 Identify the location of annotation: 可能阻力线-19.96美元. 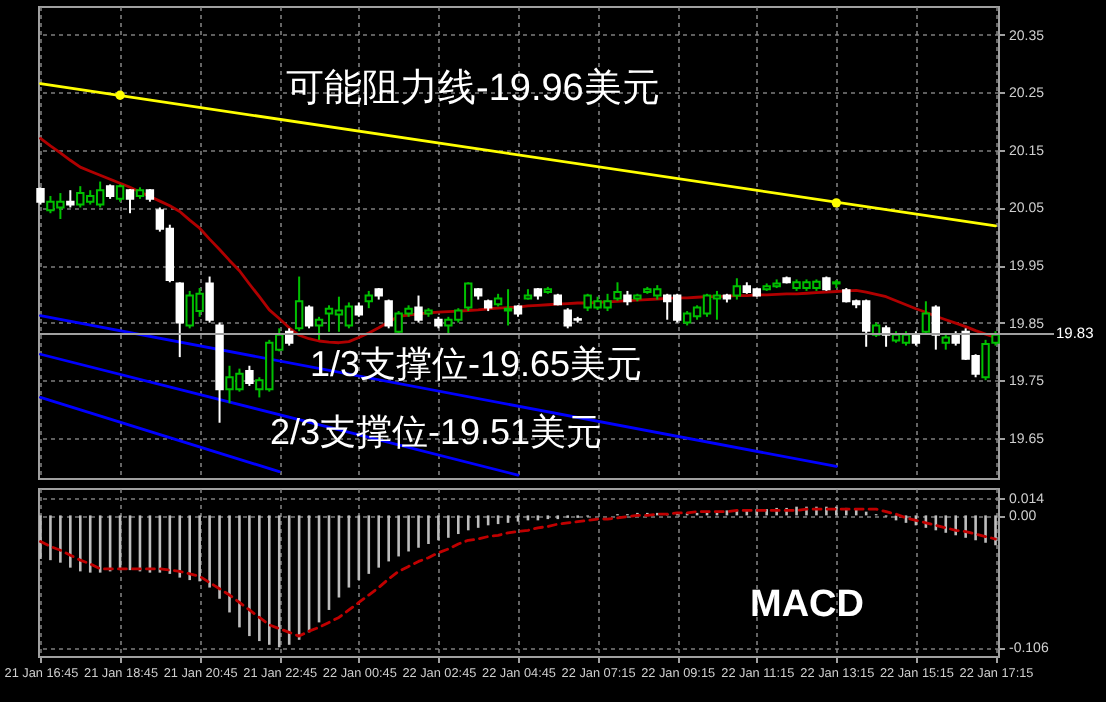
(473, 88).